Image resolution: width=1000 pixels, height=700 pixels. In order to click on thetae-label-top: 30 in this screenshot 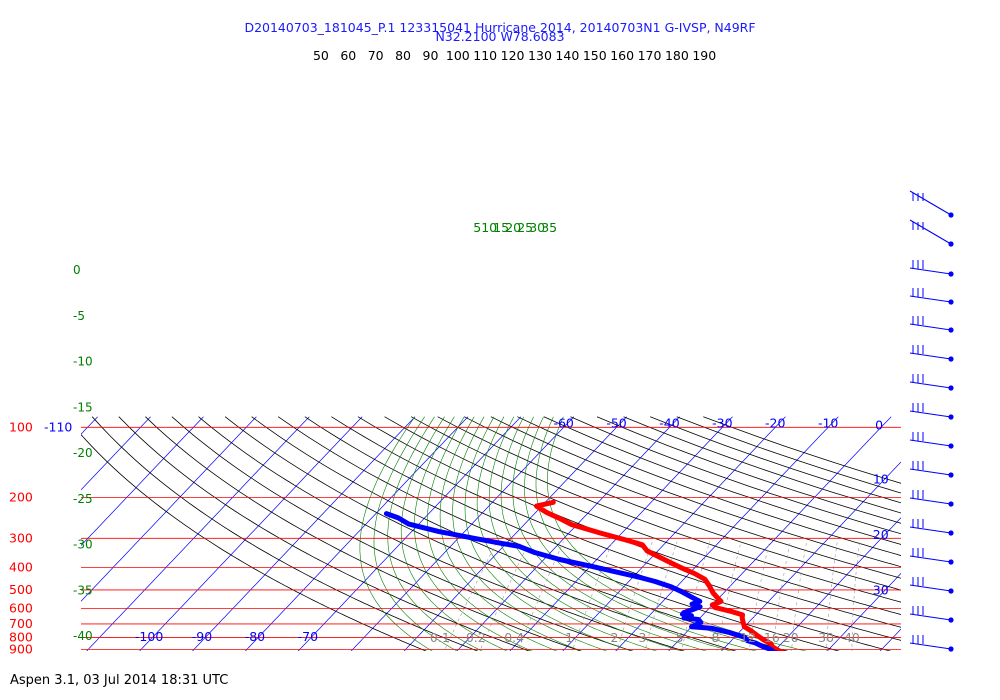, I will do `click(537, 227)`.